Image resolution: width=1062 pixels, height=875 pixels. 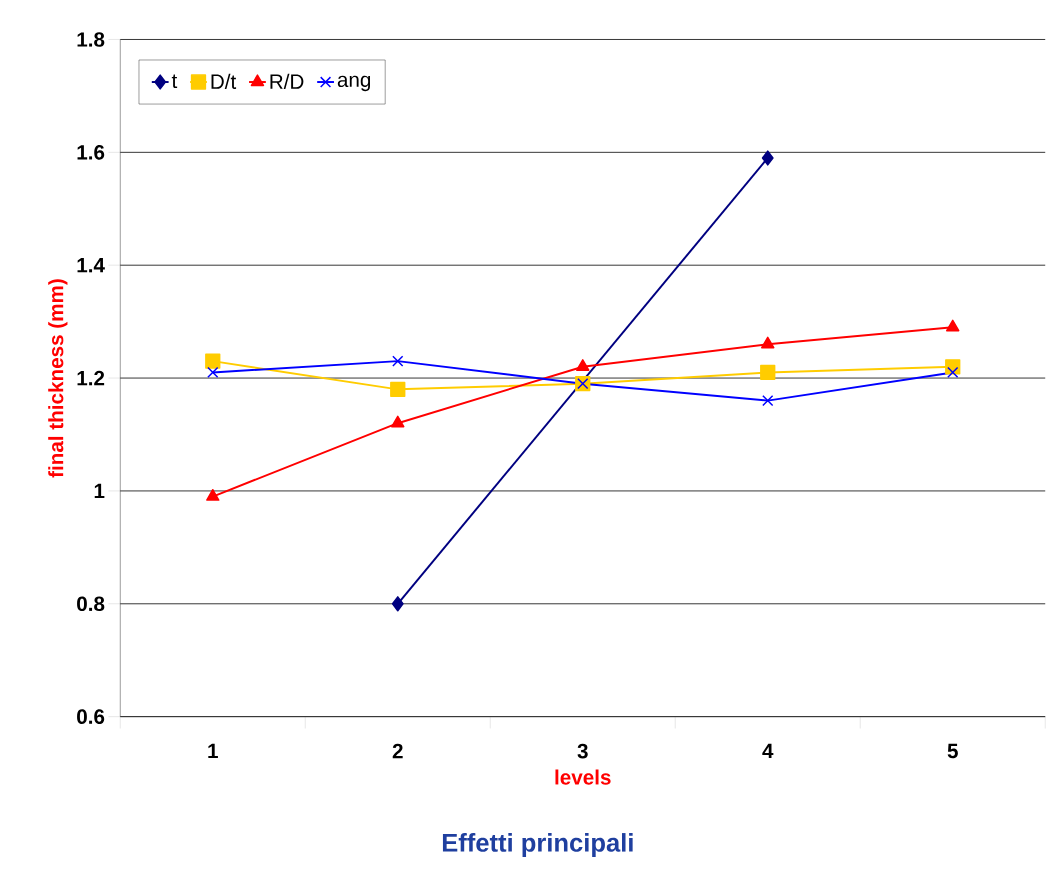 What do you see at coordinates (174, 81) in the screenshot?
I see `legend-label: t` at bounding box center [174, 81].